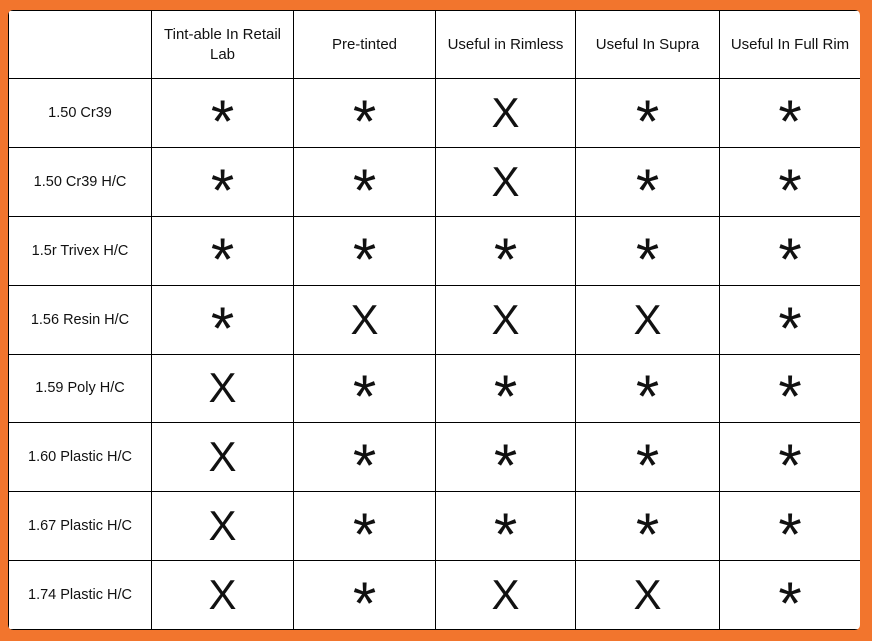 The width and height of the screenshot is (872, 641). Describe the element at coordinates (434, 250) in the screenshot. I see `table-row: 1.5r Trivex H/C * * * * *` at that location.